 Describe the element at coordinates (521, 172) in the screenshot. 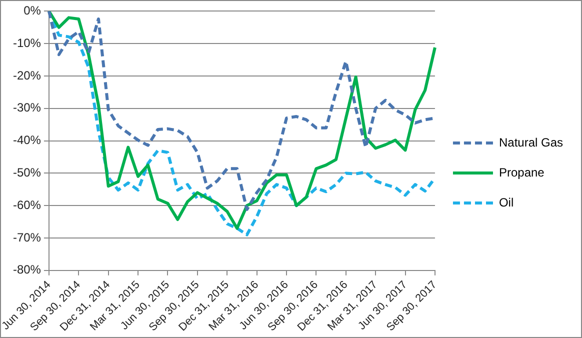

I see `legend-label: Propane` at that location.